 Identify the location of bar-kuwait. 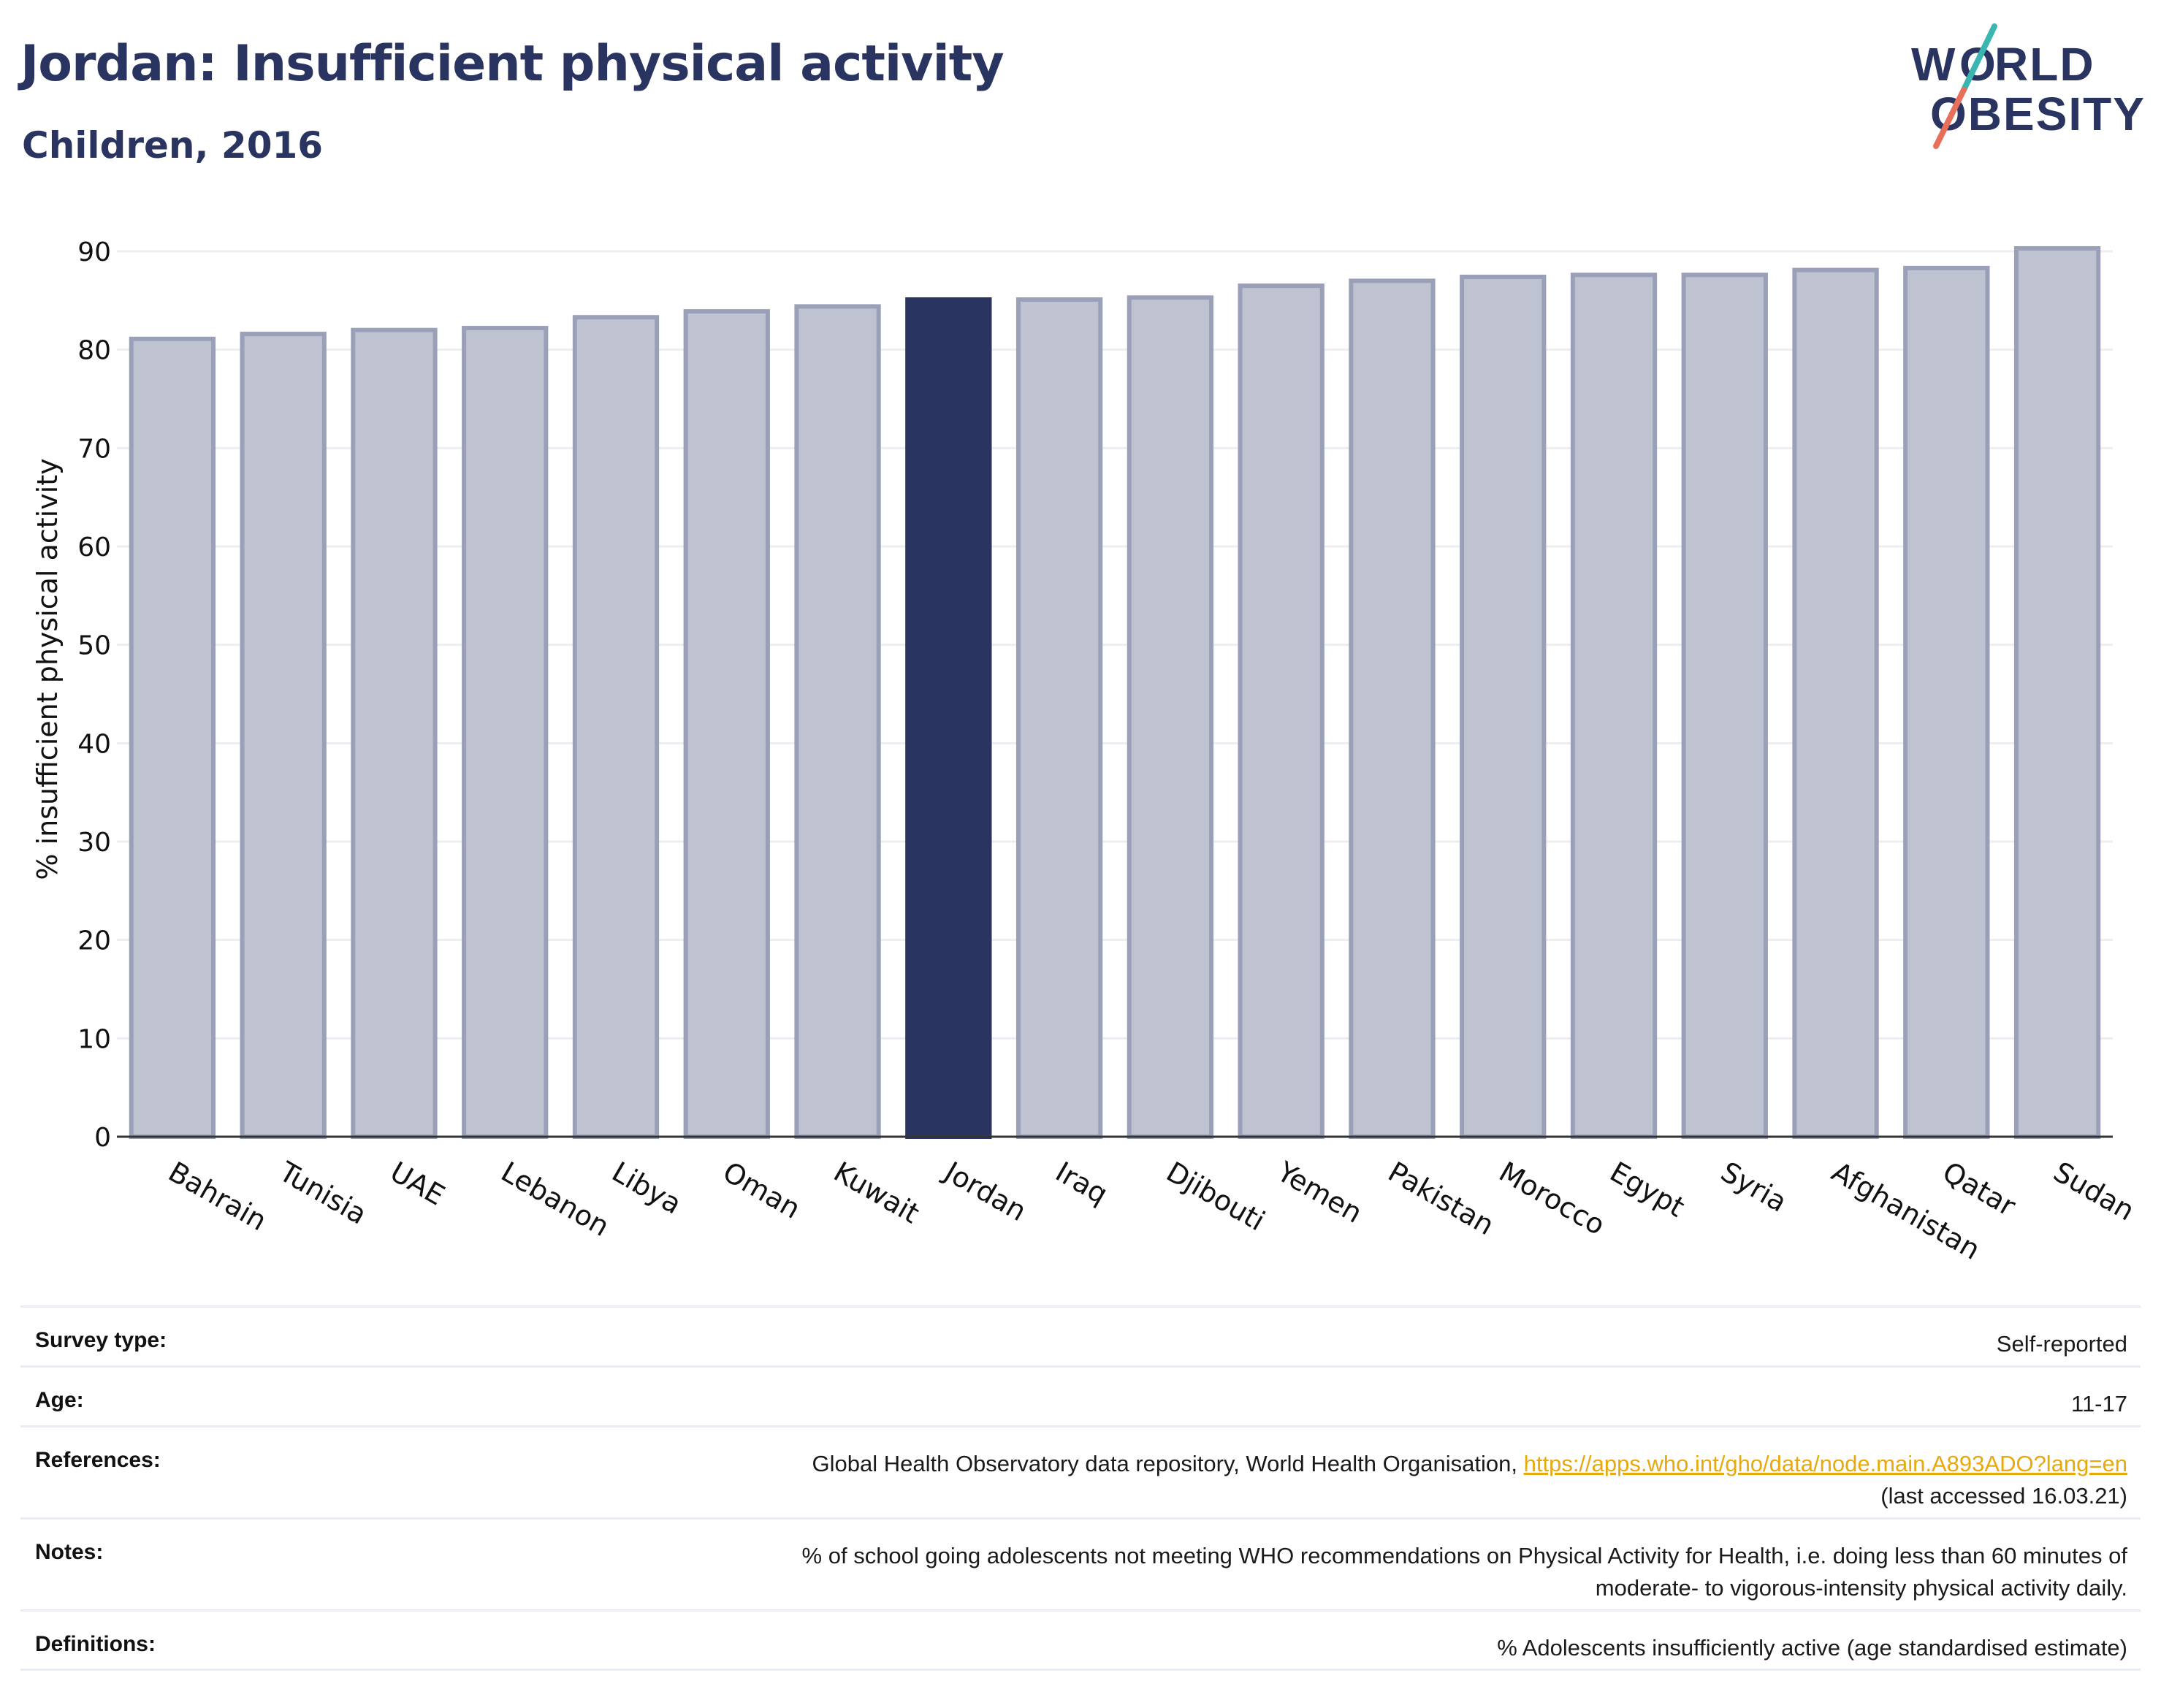
(837, 721).